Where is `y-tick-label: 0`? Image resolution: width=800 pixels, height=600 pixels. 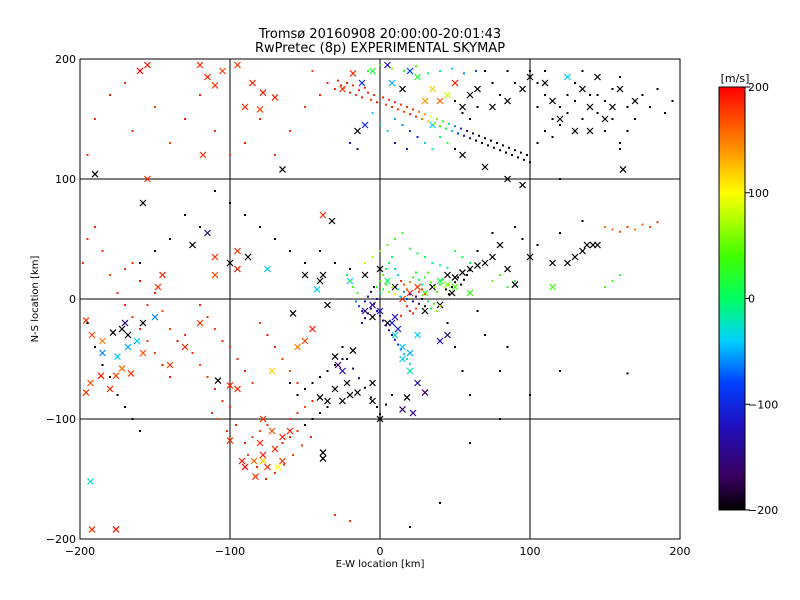
y-tick-label: 0 is located at coordinates (72, 299).